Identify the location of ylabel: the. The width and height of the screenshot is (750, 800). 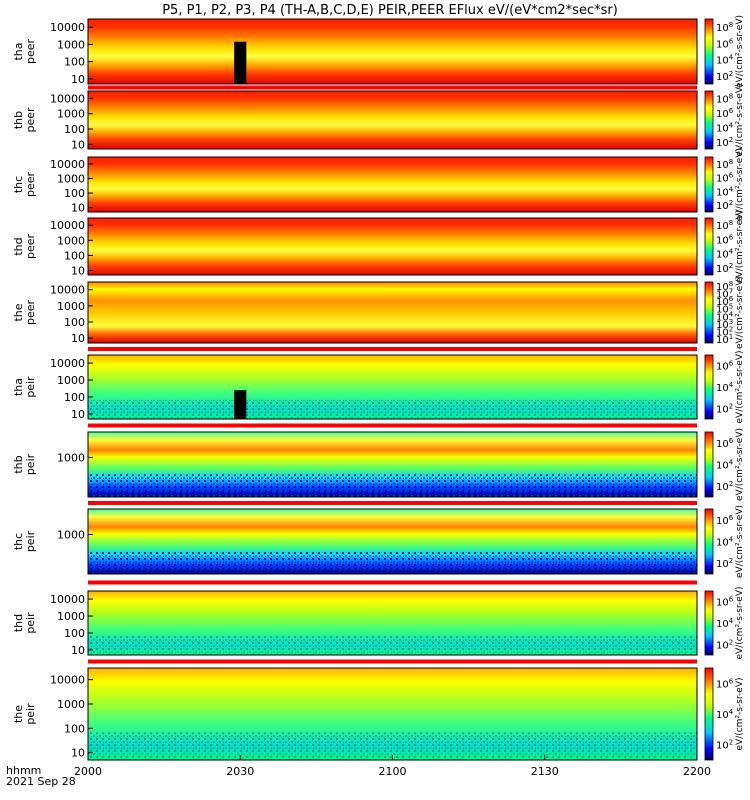
(18, 714).